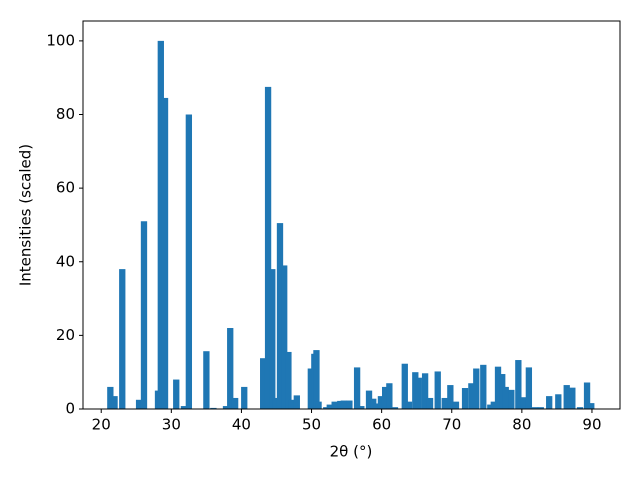 The image size is (640, 480). I want to click on y-tick-label: 20, so click(65, 335).